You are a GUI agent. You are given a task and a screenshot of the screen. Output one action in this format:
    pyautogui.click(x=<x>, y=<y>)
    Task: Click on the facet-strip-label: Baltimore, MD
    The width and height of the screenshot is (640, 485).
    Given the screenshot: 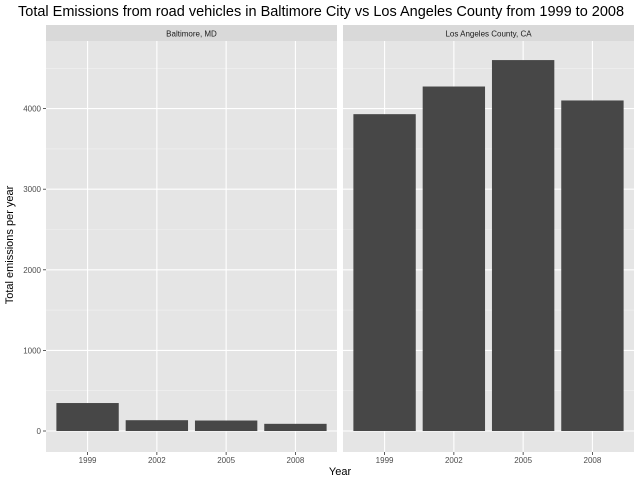 What is the action you would take?
    pyautogui.click(x=191, y=34)
    